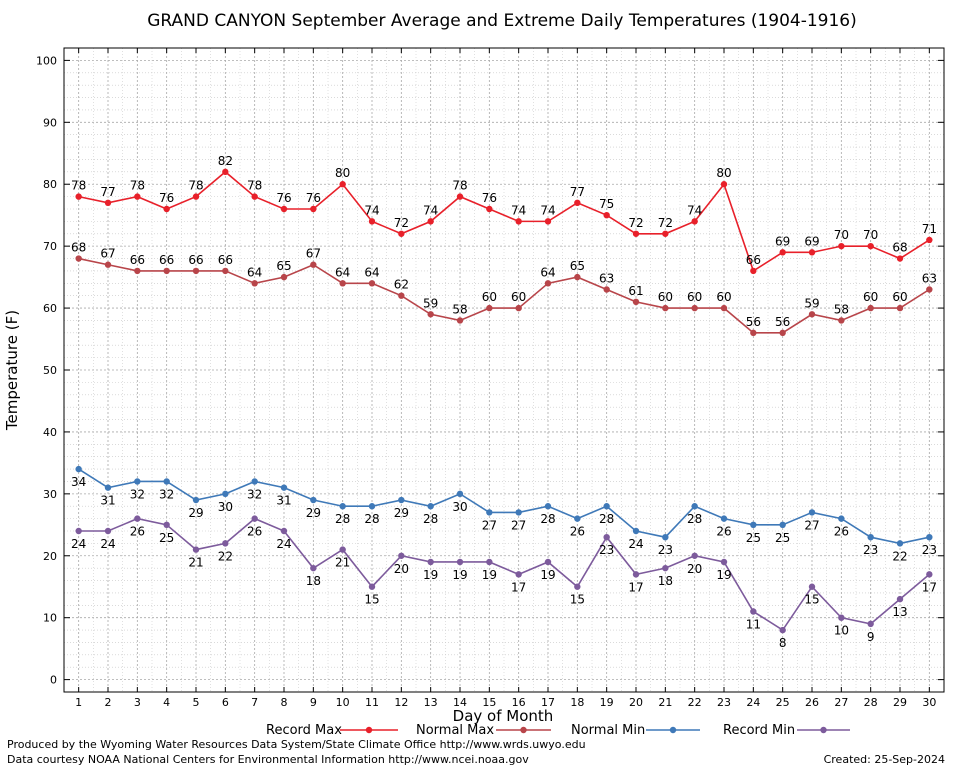  Describe the element at coordinates (577, 702) in the screenshot. I see `x-tick-label: 18` at that location.